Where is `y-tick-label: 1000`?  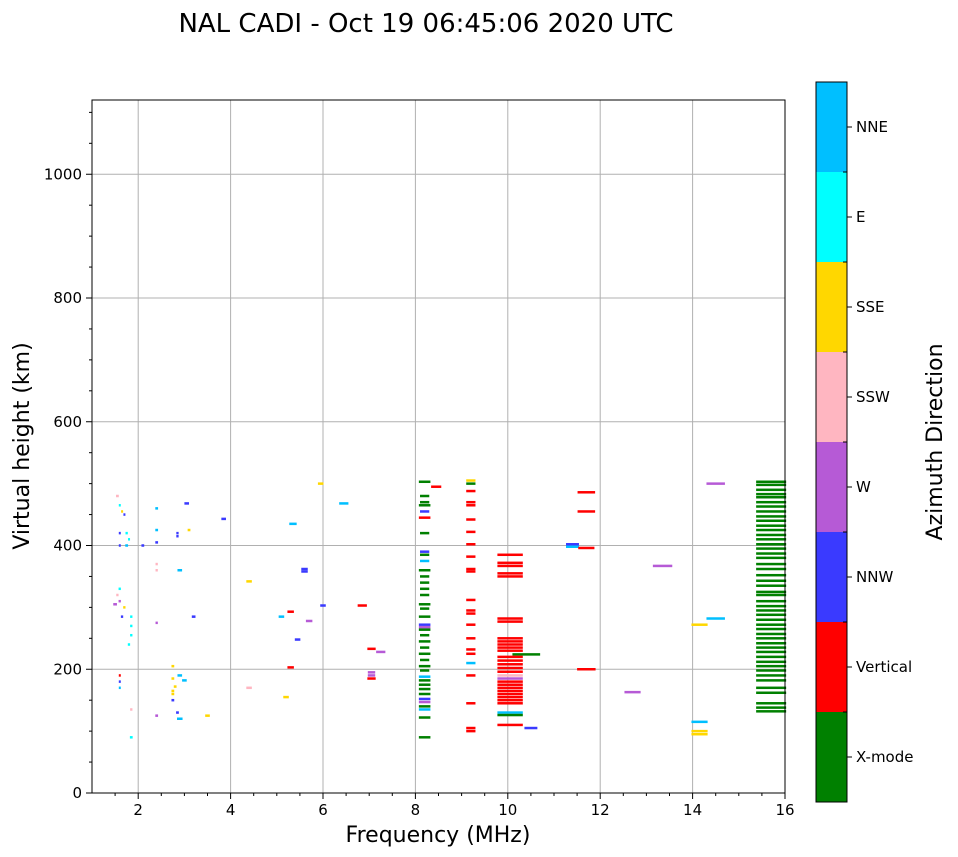 y-tick-label: 1000 is located at coordinates (63, 174).